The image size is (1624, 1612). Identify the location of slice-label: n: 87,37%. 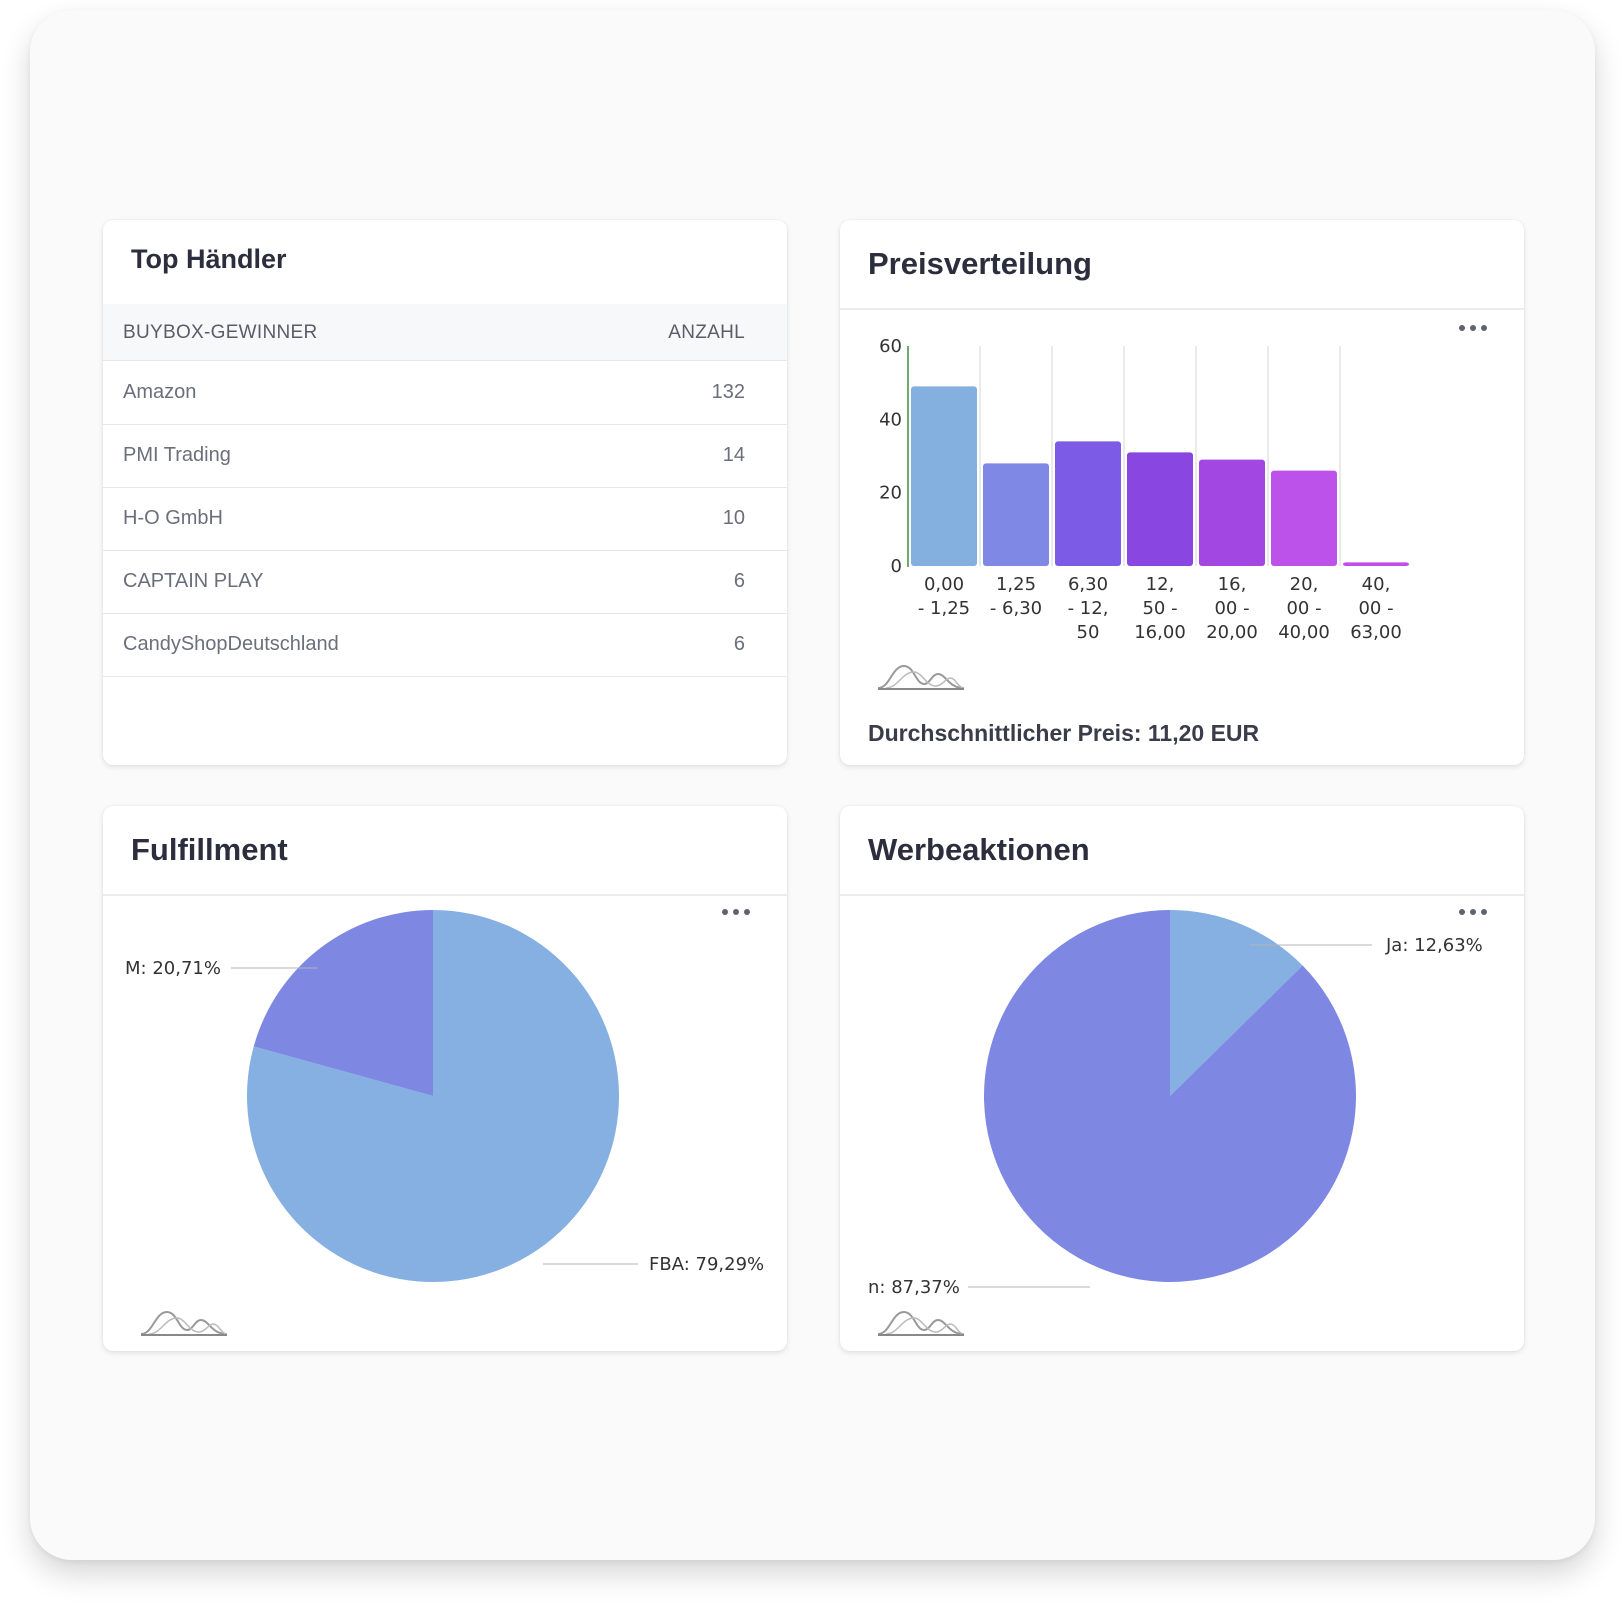
(914, 1287).